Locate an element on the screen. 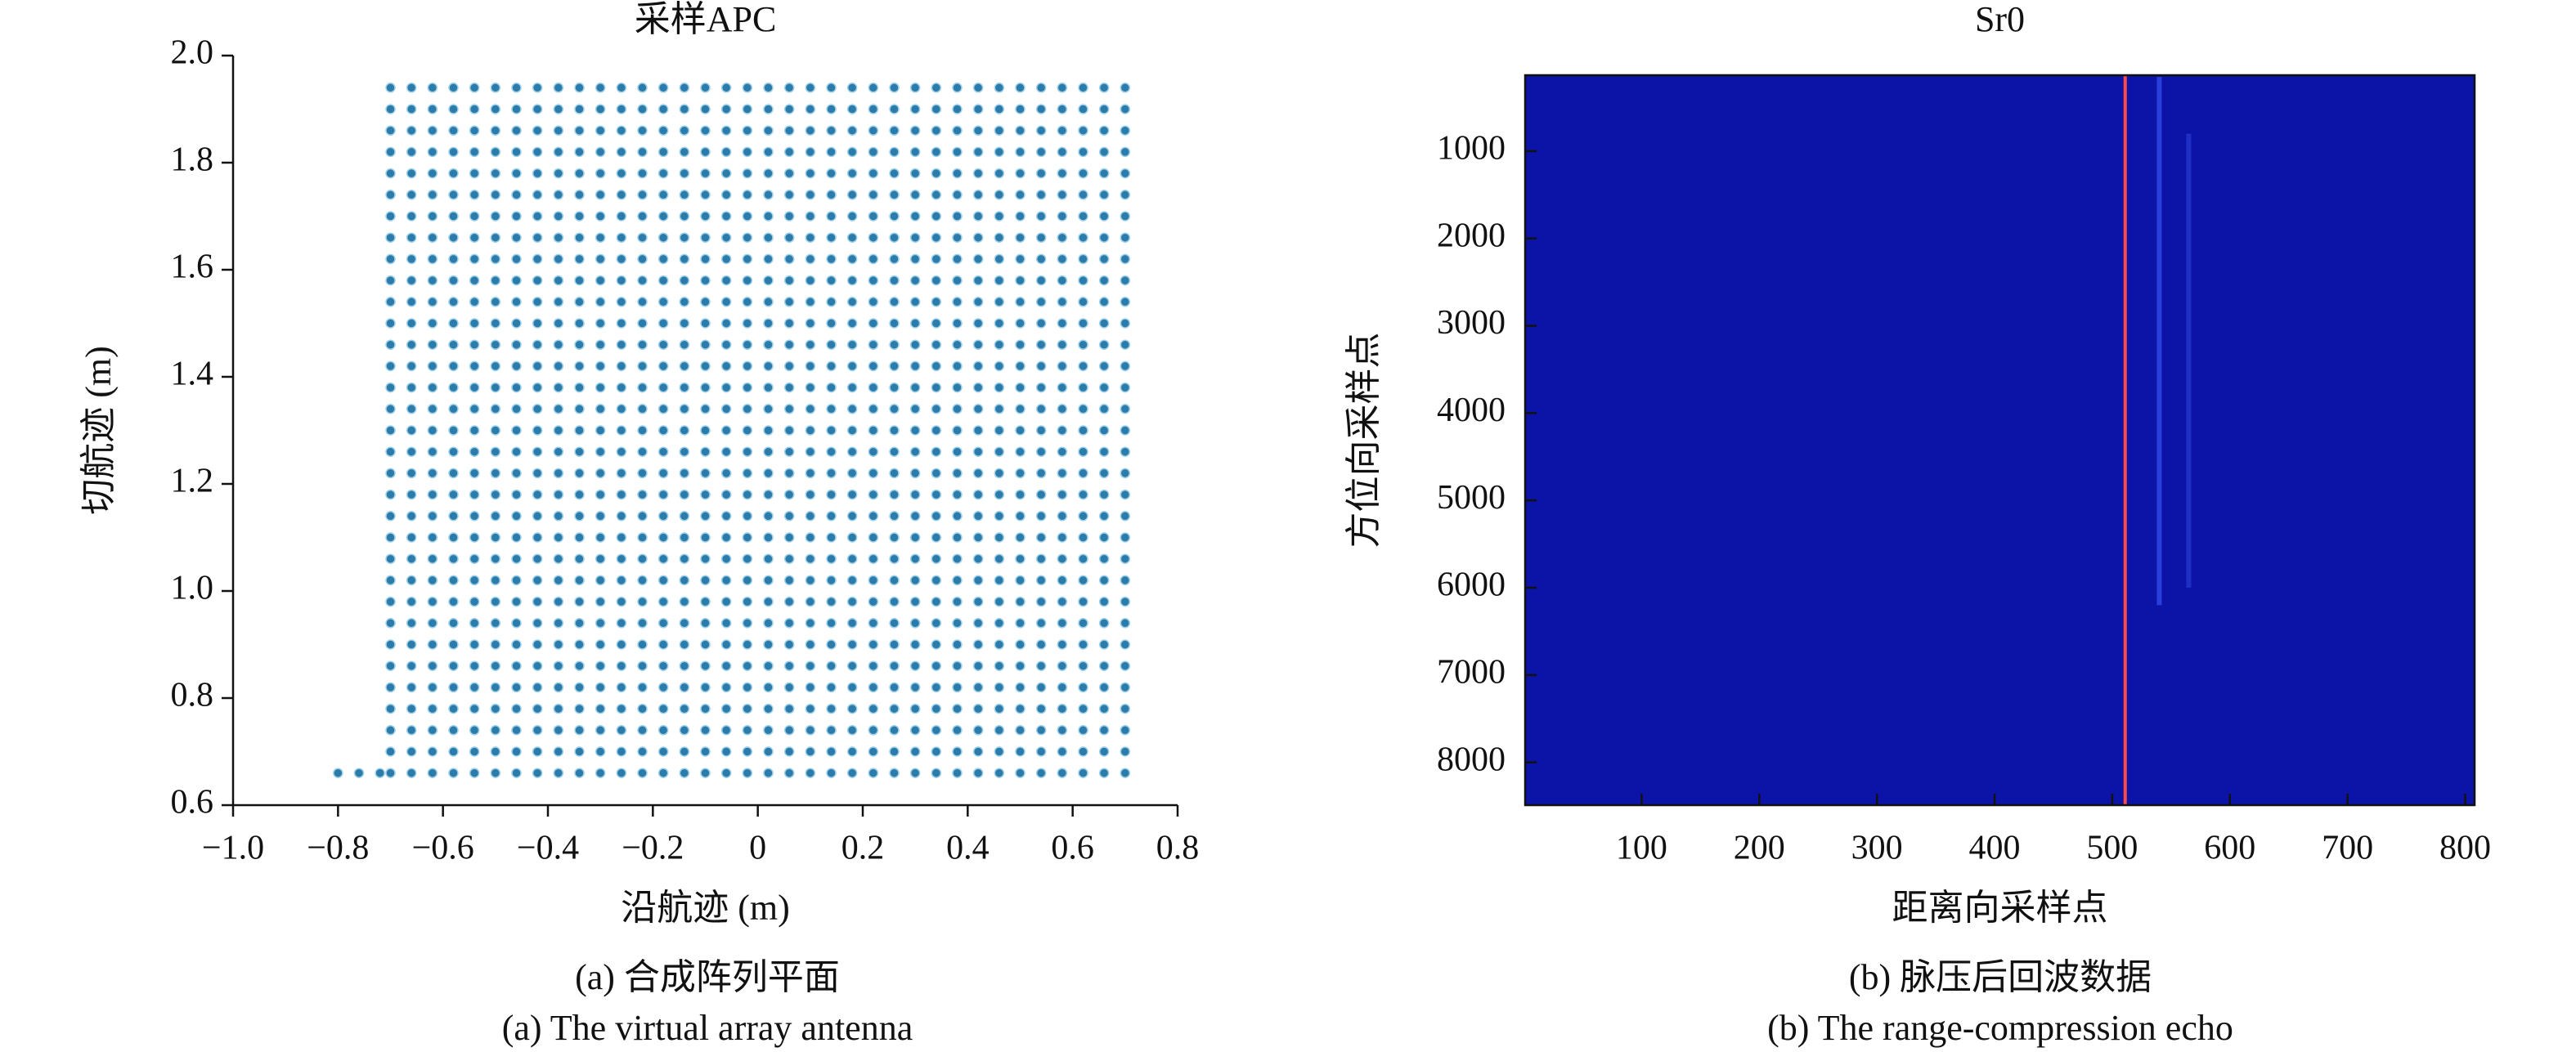 This screenshot has width=2576, height=1052. x-tick-label: 200 is located at coordinates (1759, 849).